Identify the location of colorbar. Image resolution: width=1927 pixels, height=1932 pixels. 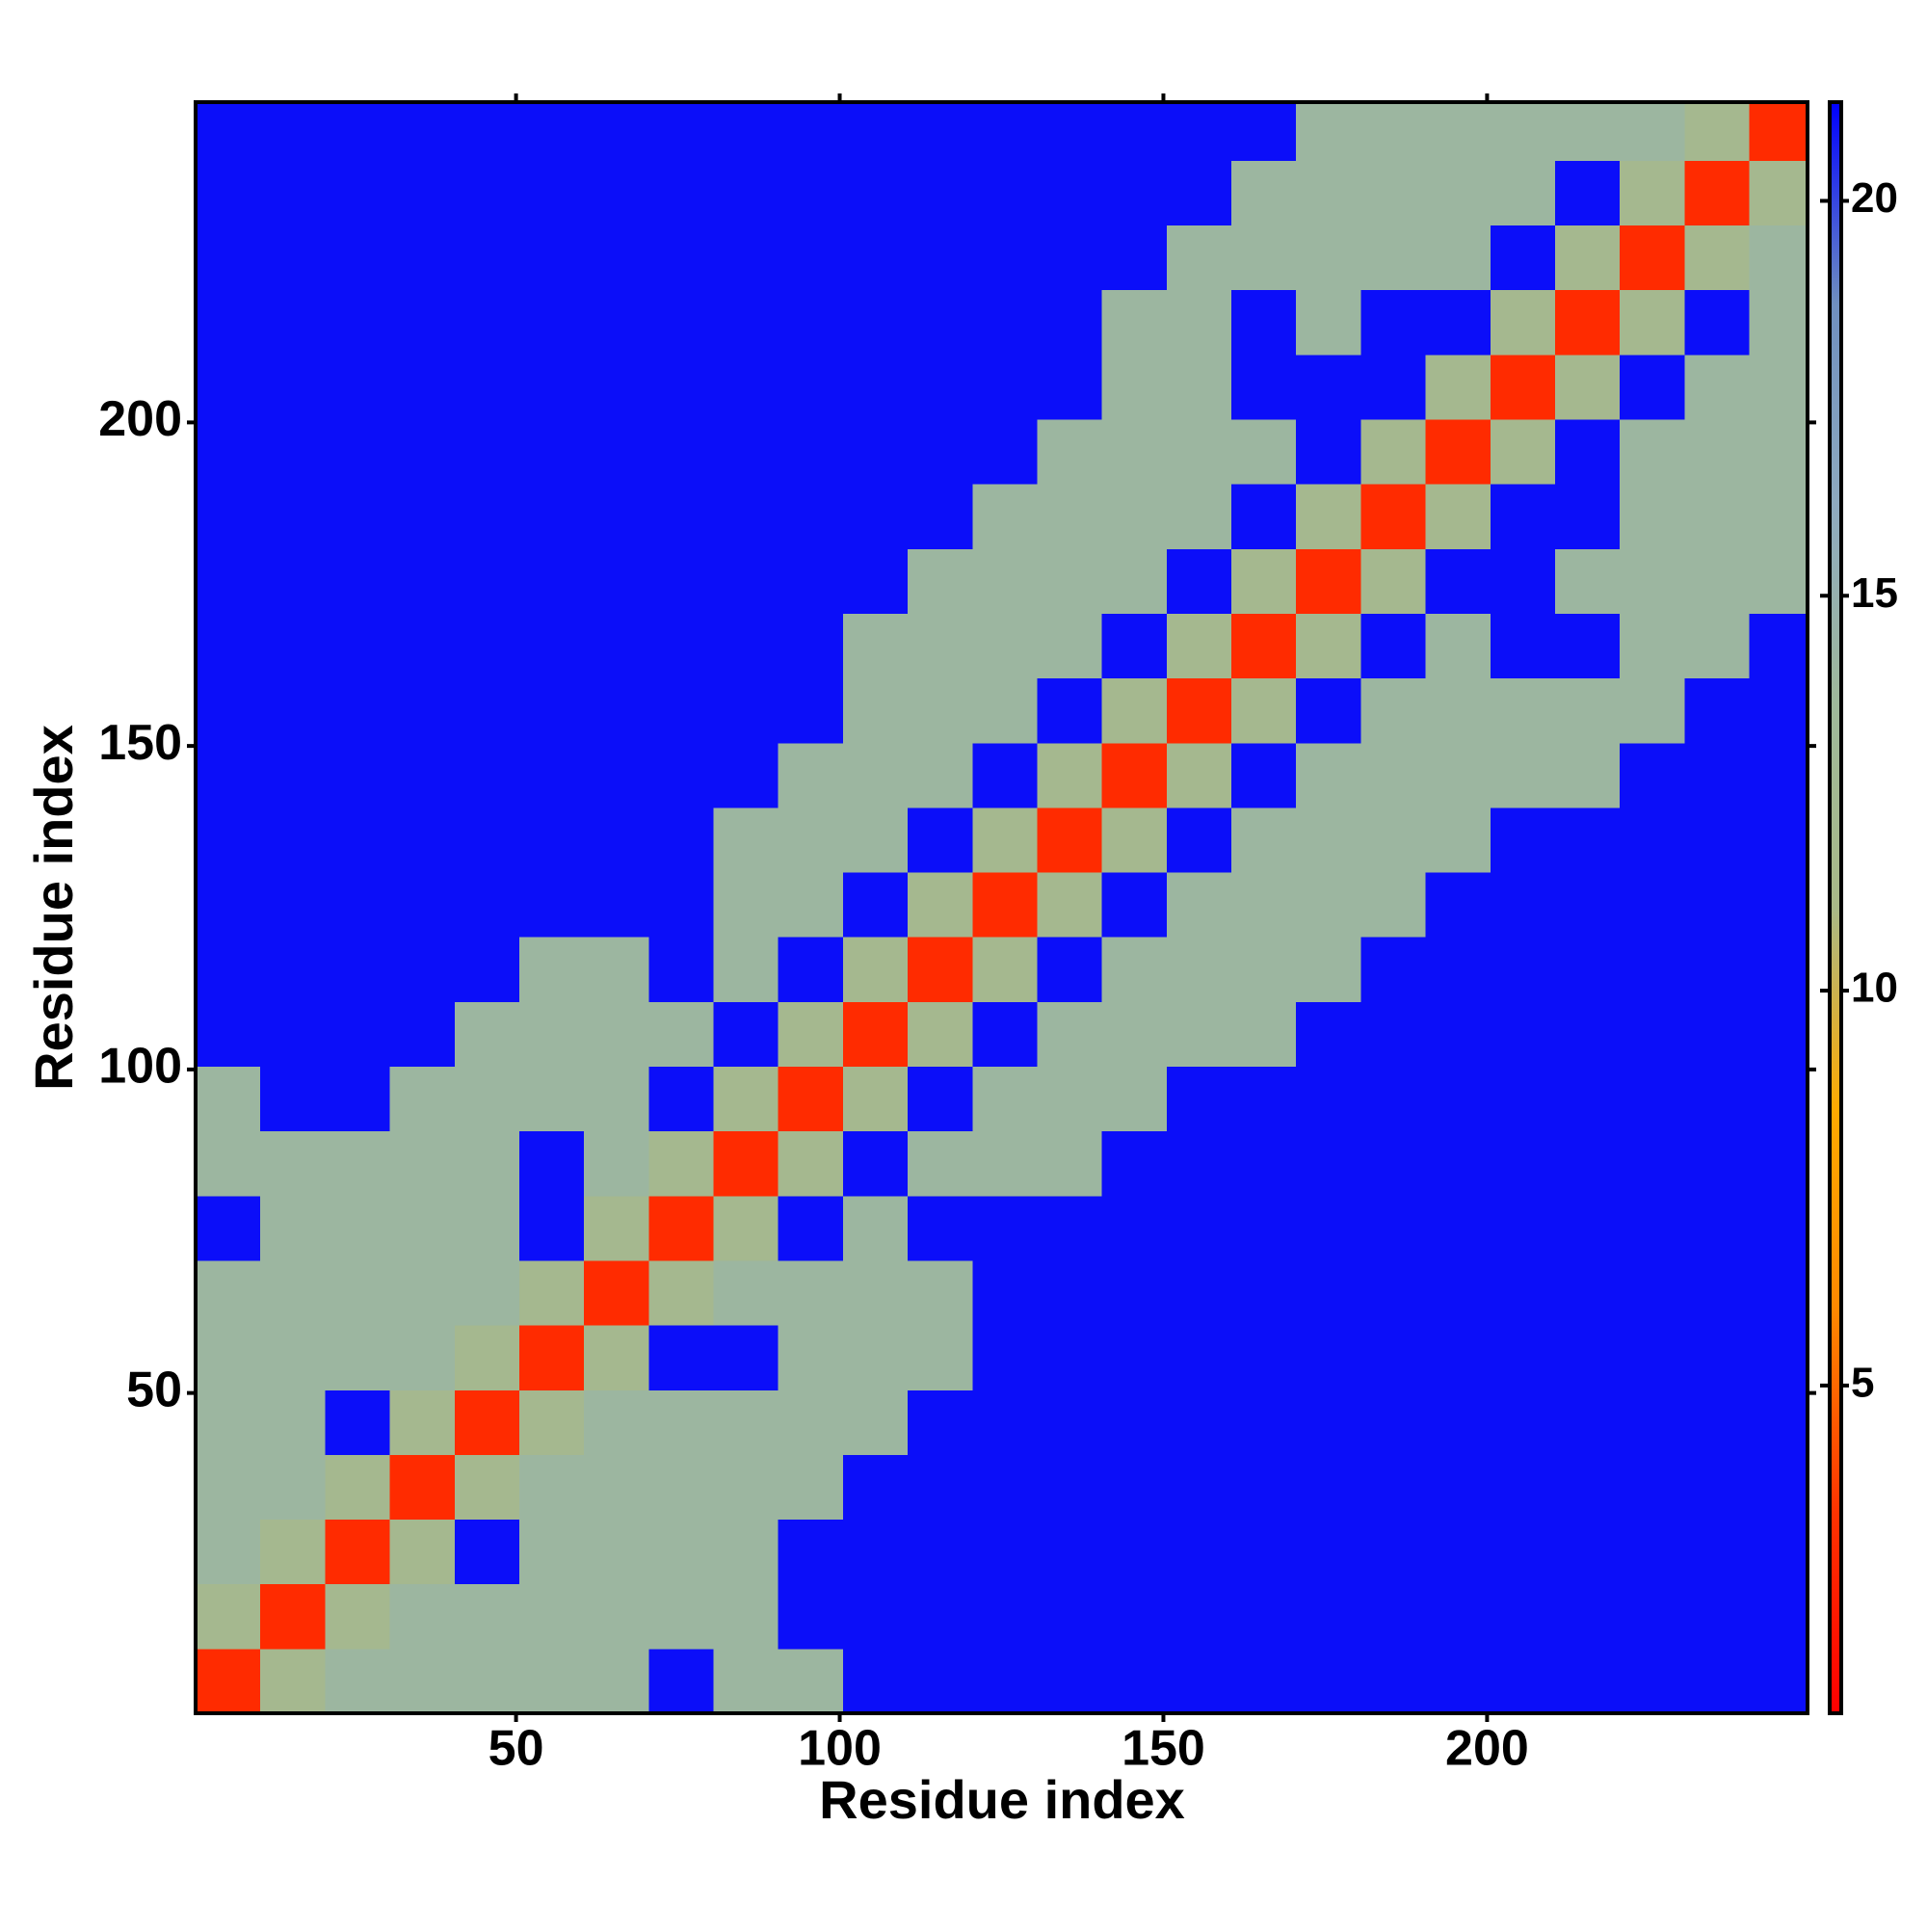
(1835, 907).